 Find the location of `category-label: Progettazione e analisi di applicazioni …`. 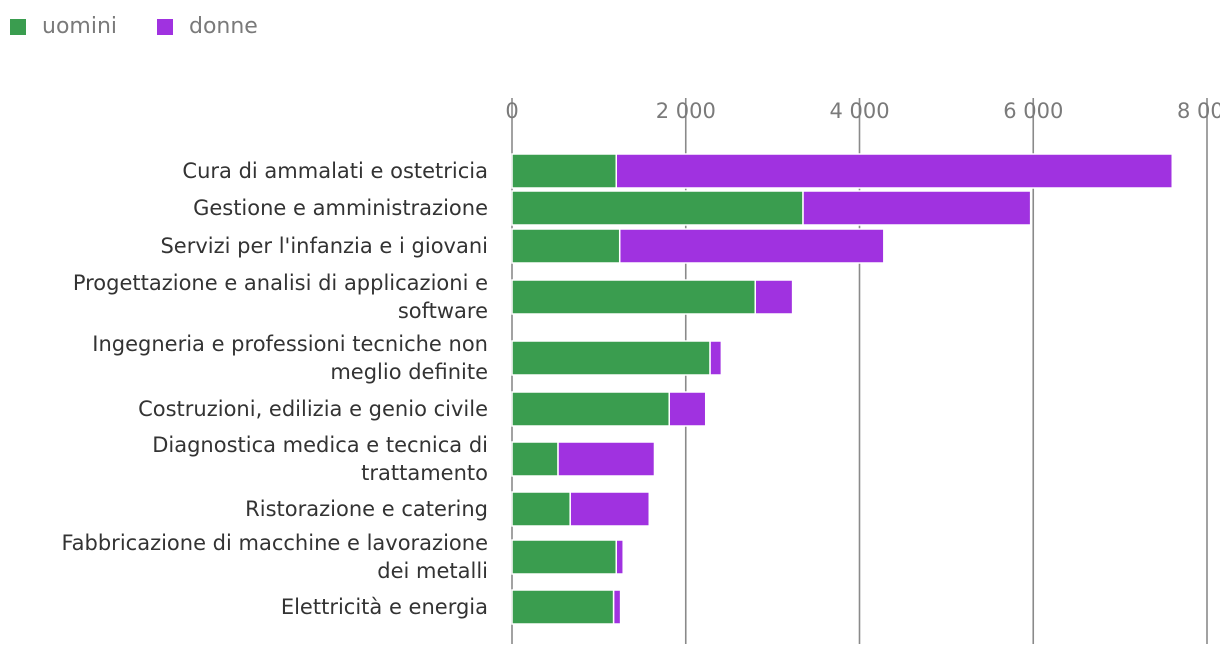

category-label: Progettazione e analisi di applicazioni … is located at coordinates (280, 297).